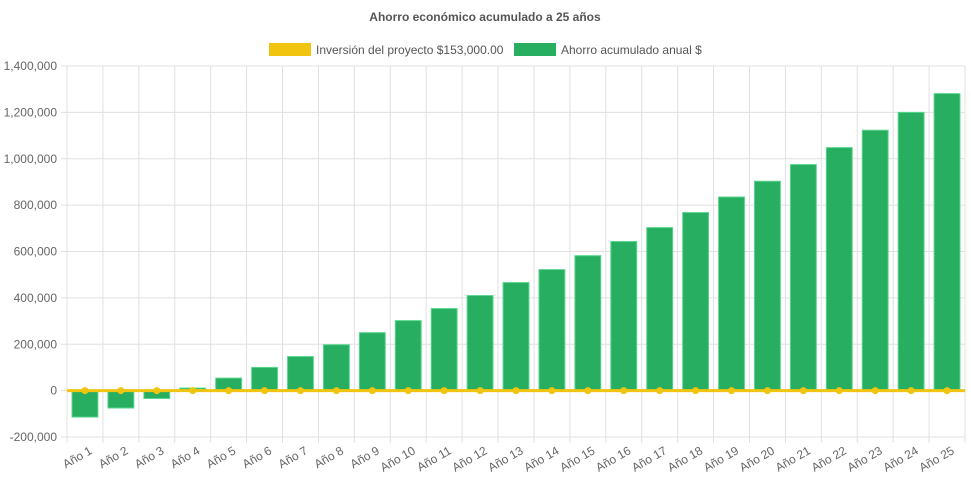 This screenshot has width=971, height=490. Describe the element at coordinates (685, 458) in the screenshot. I see `x-tick-label: Año 18` at that location.